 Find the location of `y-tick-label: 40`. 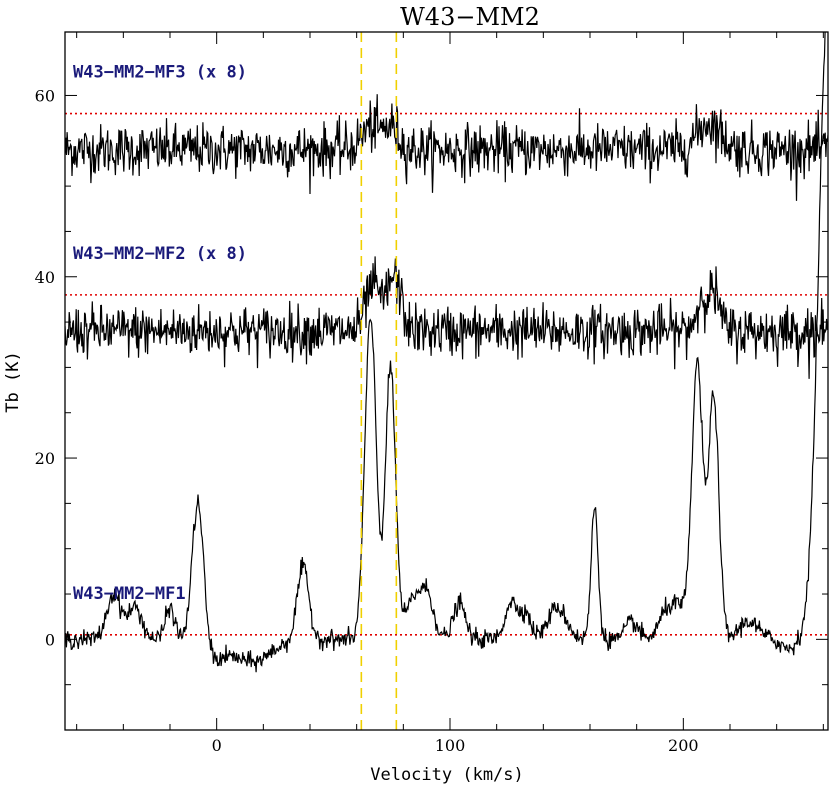

y-tick-label: 40 is located at coordinates (45, 277).